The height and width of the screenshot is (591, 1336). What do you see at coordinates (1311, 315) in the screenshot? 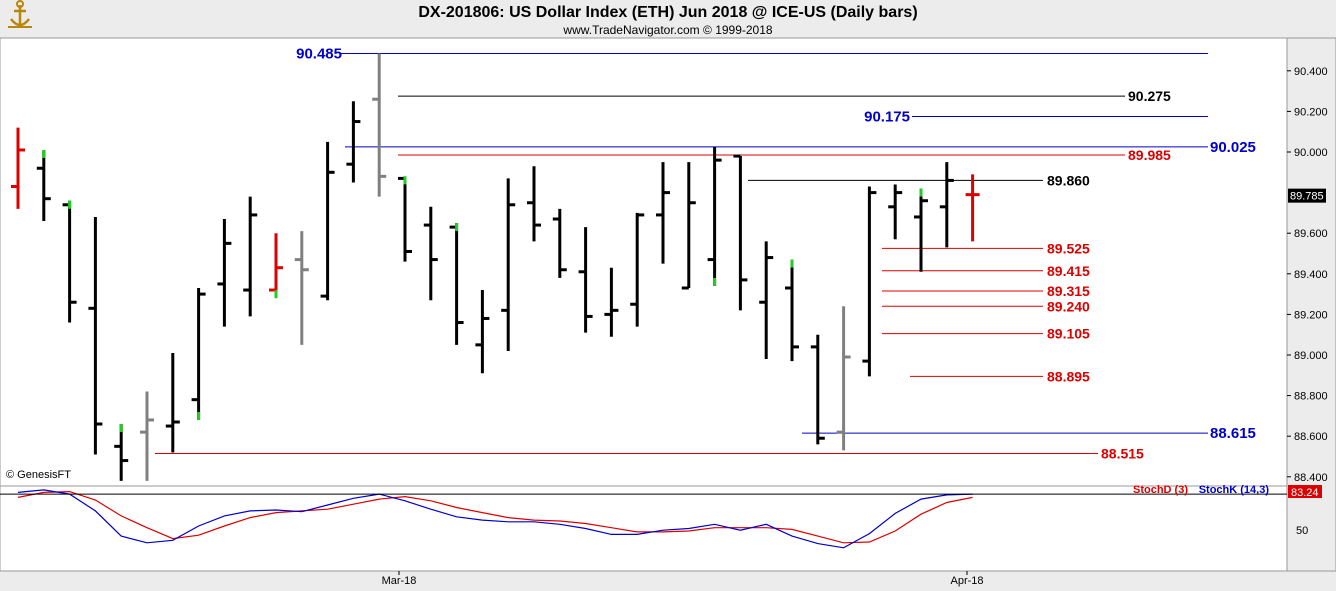
I see `y-tick-label-89.200: 89.200` at bounding box center [1311, 315].